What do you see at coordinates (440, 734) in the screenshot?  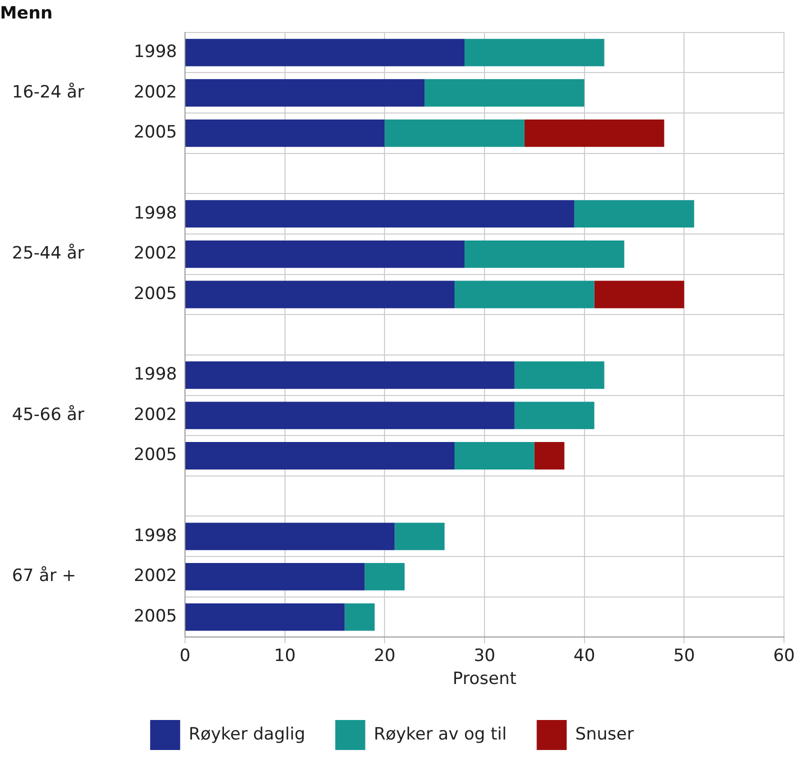 I see `legend-label: Røyker av og til` at bounding box center [440, 734].